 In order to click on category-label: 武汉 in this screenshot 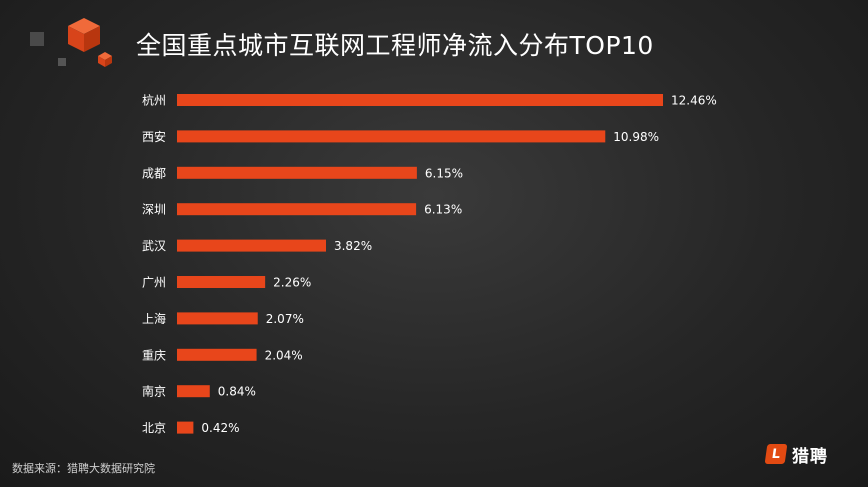, I will do `click(154, 246)`.